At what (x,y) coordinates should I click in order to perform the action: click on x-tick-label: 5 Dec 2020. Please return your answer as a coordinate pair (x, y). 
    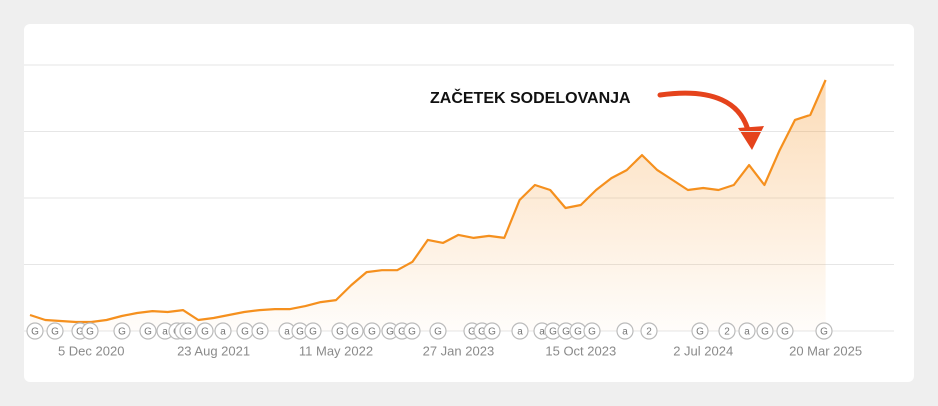
    Looking at the image, I should click on (91, 350).